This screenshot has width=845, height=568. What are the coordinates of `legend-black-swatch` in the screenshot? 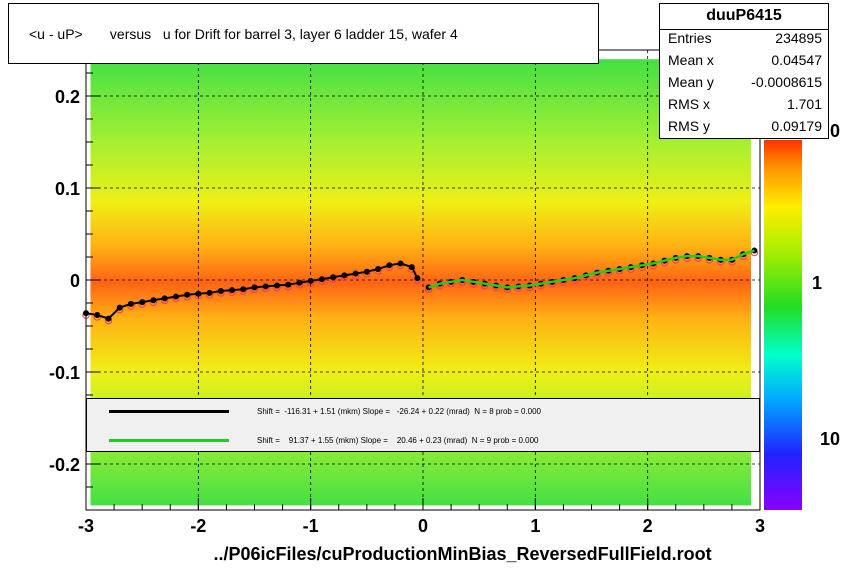 It's located at (169, 411).